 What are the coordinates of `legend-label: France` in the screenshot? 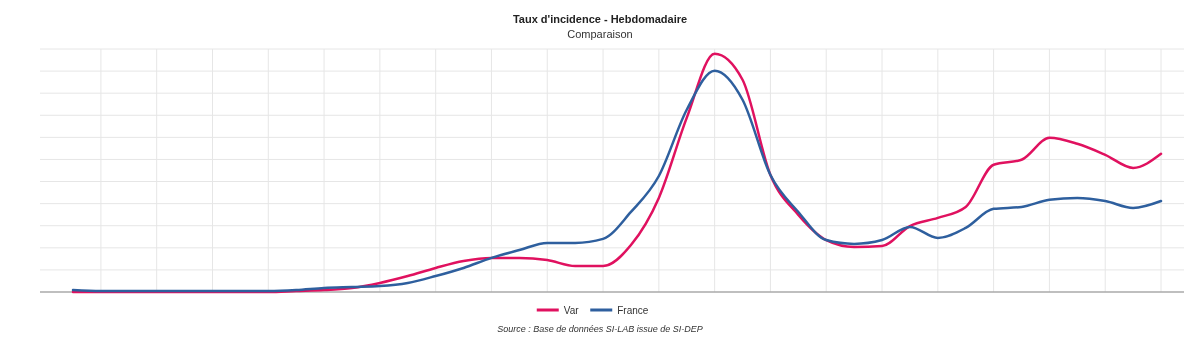 It's located at (633, 310).